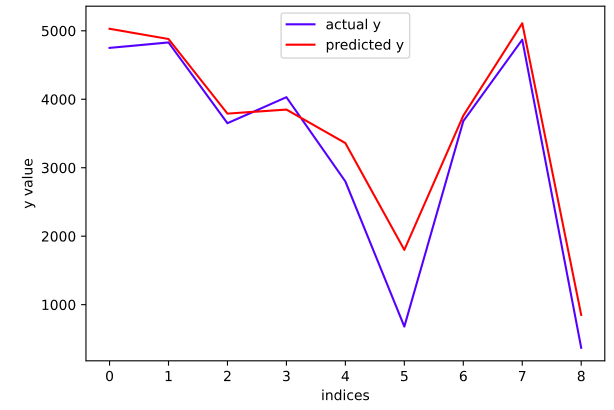 The height and width of the screenshot is (410, 614). Describe the element at coordinates (346, 395) in the screenshot. I see `x-axis-title: indices` at that location.